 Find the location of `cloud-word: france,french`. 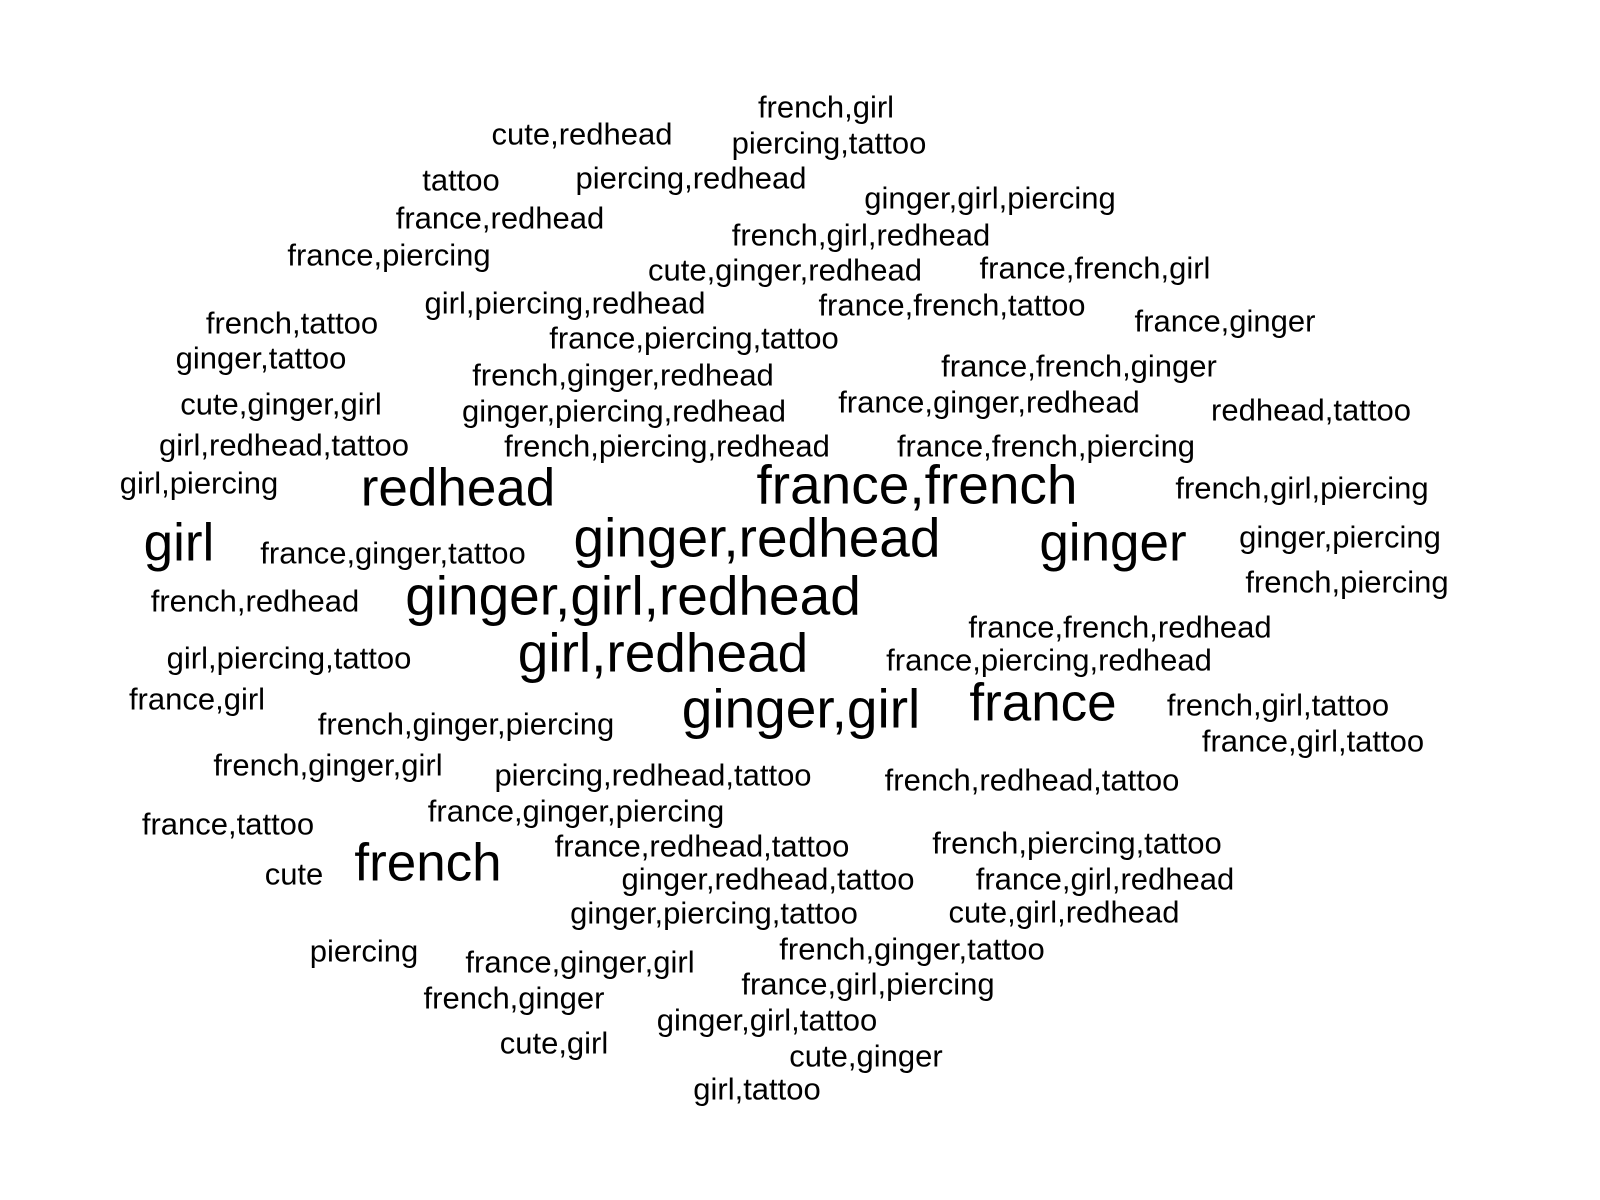

cloud-word: france,french is located at coordinates (917, 484).